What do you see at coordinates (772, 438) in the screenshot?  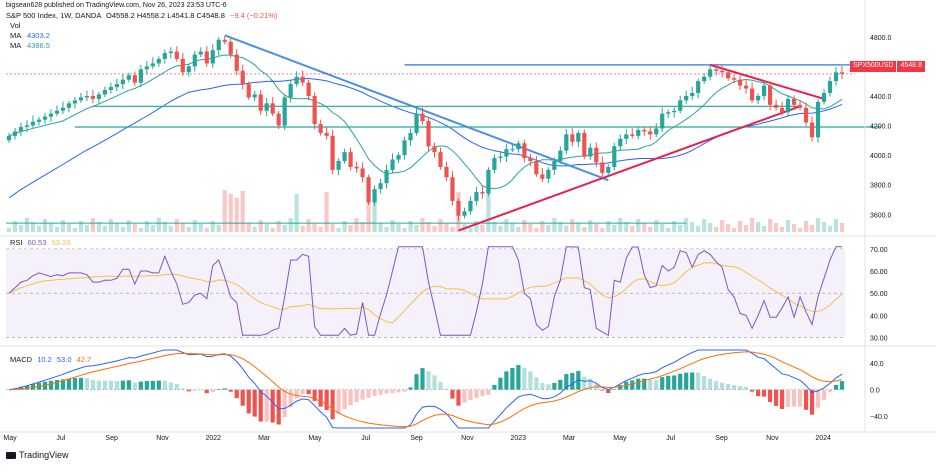 I see `x-tick-label: Nov` at bounding box center [772, 438].